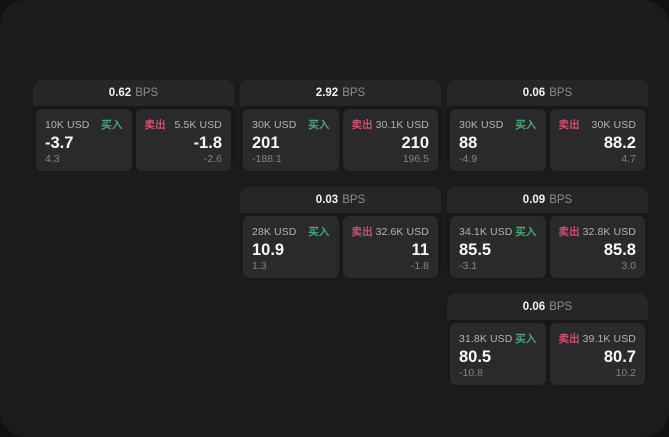  What do you see at coordinates (547, 200) in the screenshot?
I see `card-header: 0.09 BPS` at bounding box center [547, 200].